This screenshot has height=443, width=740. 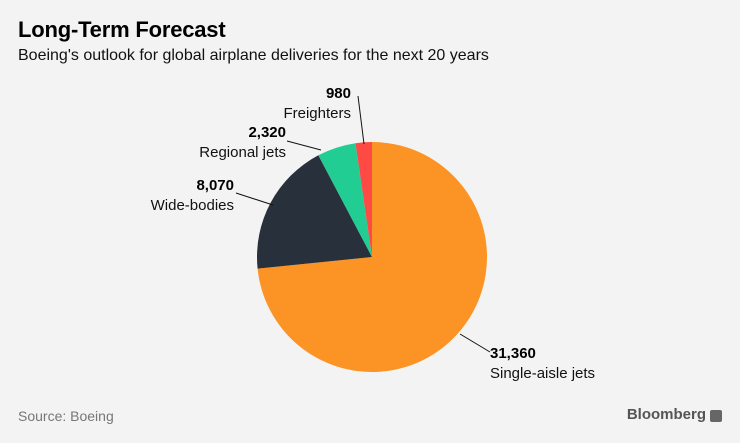 I want to click on pie-slice-regional-jets, so click(x=345, y=200).